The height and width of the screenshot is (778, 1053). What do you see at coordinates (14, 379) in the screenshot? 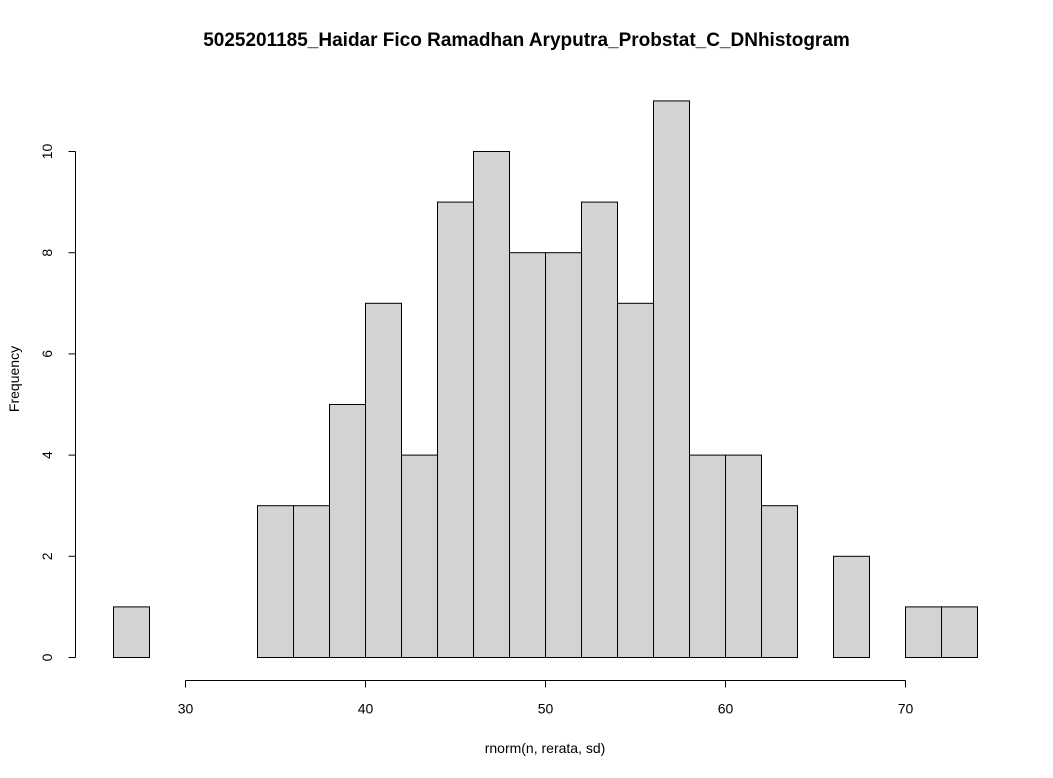
I see `y-axis-label: Frequency` at bounding box center [14, 379].